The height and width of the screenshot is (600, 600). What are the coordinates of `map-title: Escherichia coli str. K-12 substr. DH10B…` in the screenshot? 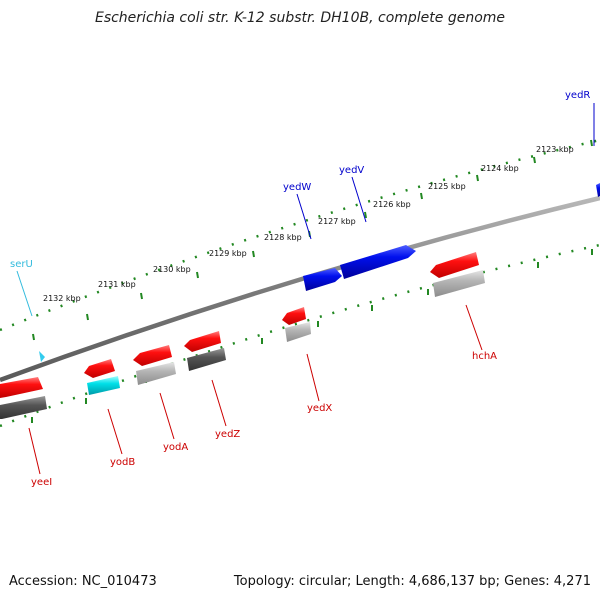 It's located at (300, 18).